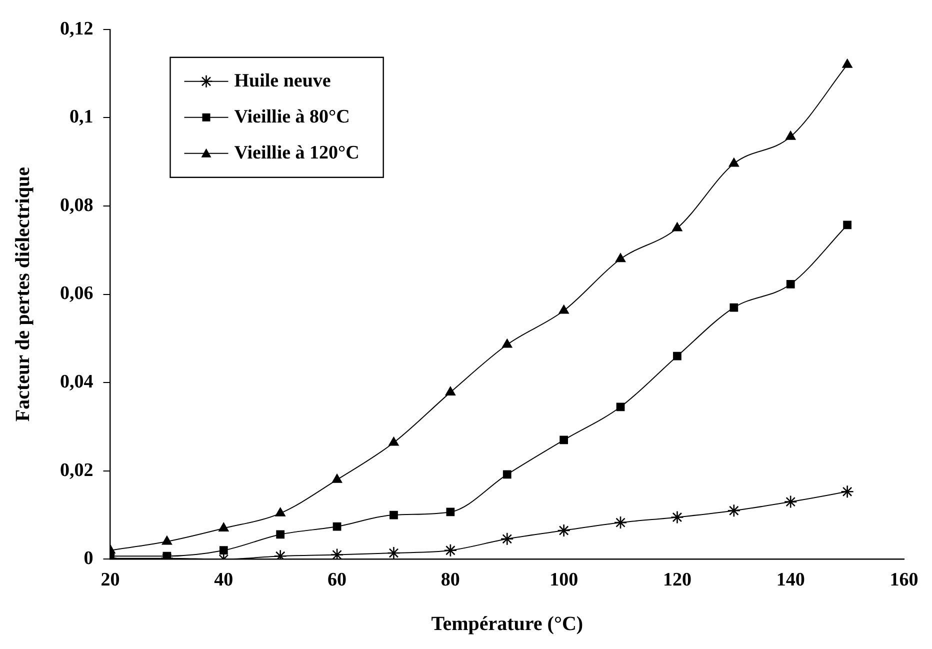 Image resolution: width=932 pixels, height=649 pixels. Describe the element at coordinates (282, 81) in the screenshot. I see `legend-label: Huile neuve` at that location.